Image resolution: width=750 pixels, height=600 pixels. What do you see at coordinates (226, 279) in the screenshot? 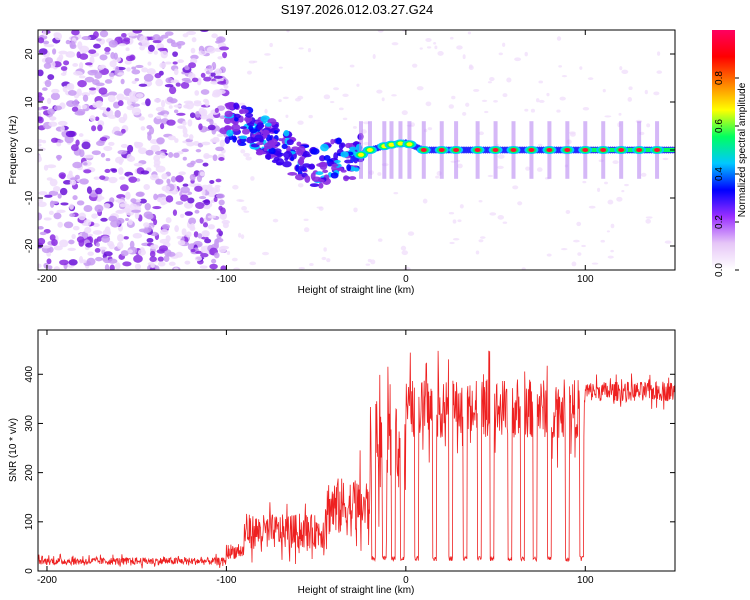
I see `spectrogram-xtick-label: -100` at bounding box center [226, 279].